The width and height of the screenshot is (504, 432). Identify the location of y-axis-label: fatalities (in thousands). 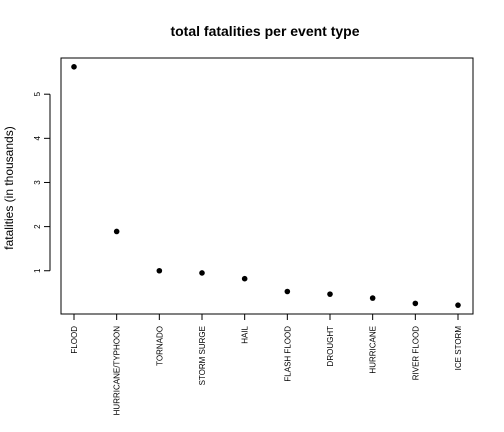
(9, 187).